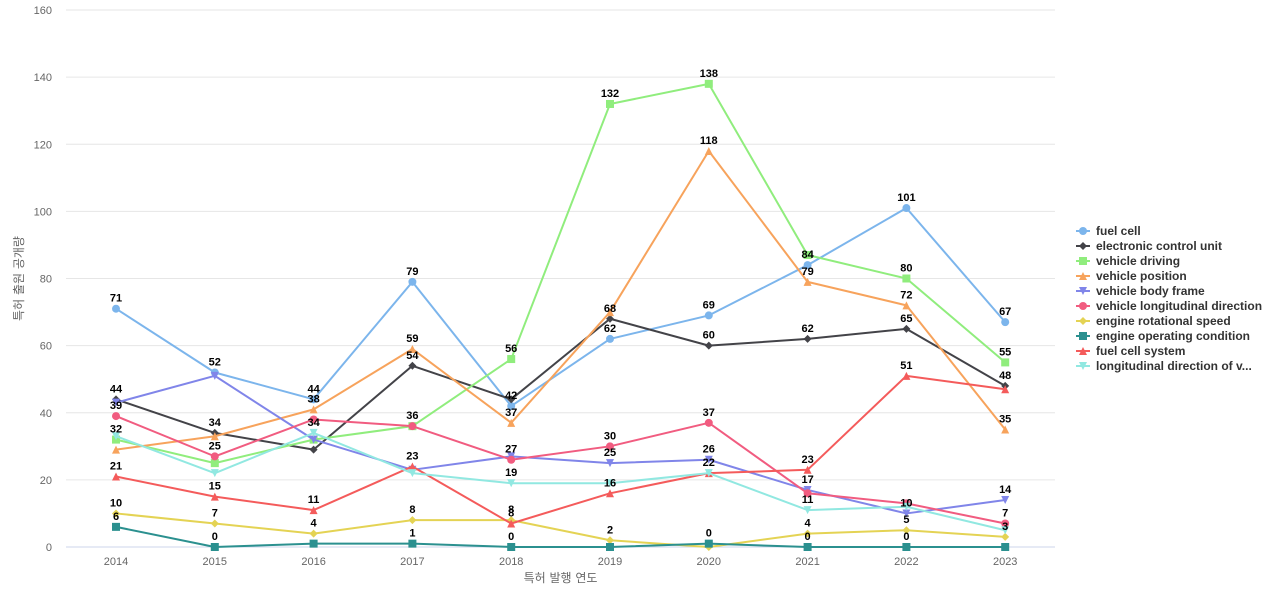  What do you see at coordinates (1149, 246) in the screenshot?
I see `legend-item: electronic control unit` at bounding box center [1149, 246].